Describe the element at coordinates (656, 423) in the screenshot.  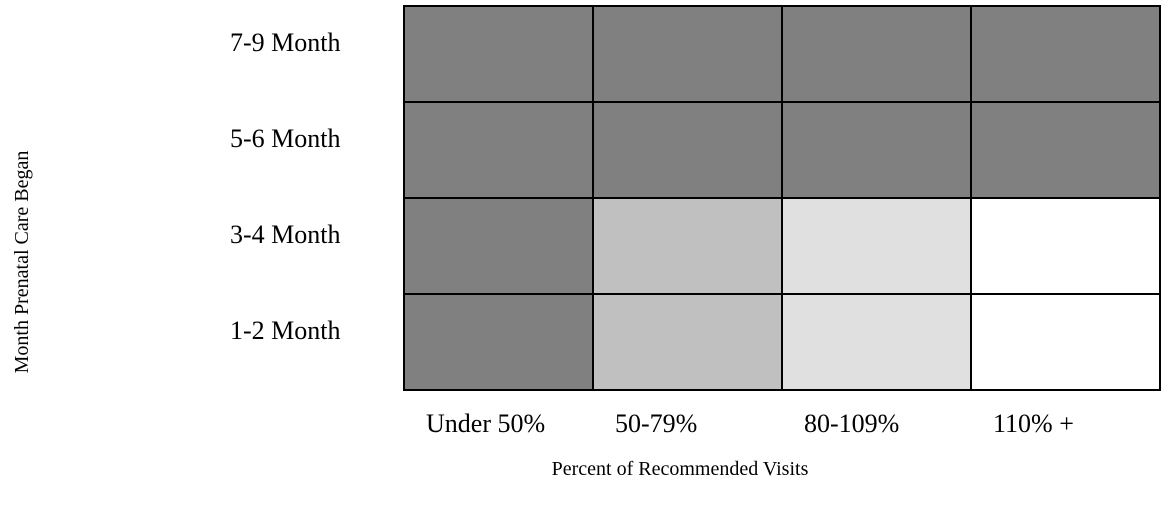
I see `x-tick-label: 50-79%` at that location.